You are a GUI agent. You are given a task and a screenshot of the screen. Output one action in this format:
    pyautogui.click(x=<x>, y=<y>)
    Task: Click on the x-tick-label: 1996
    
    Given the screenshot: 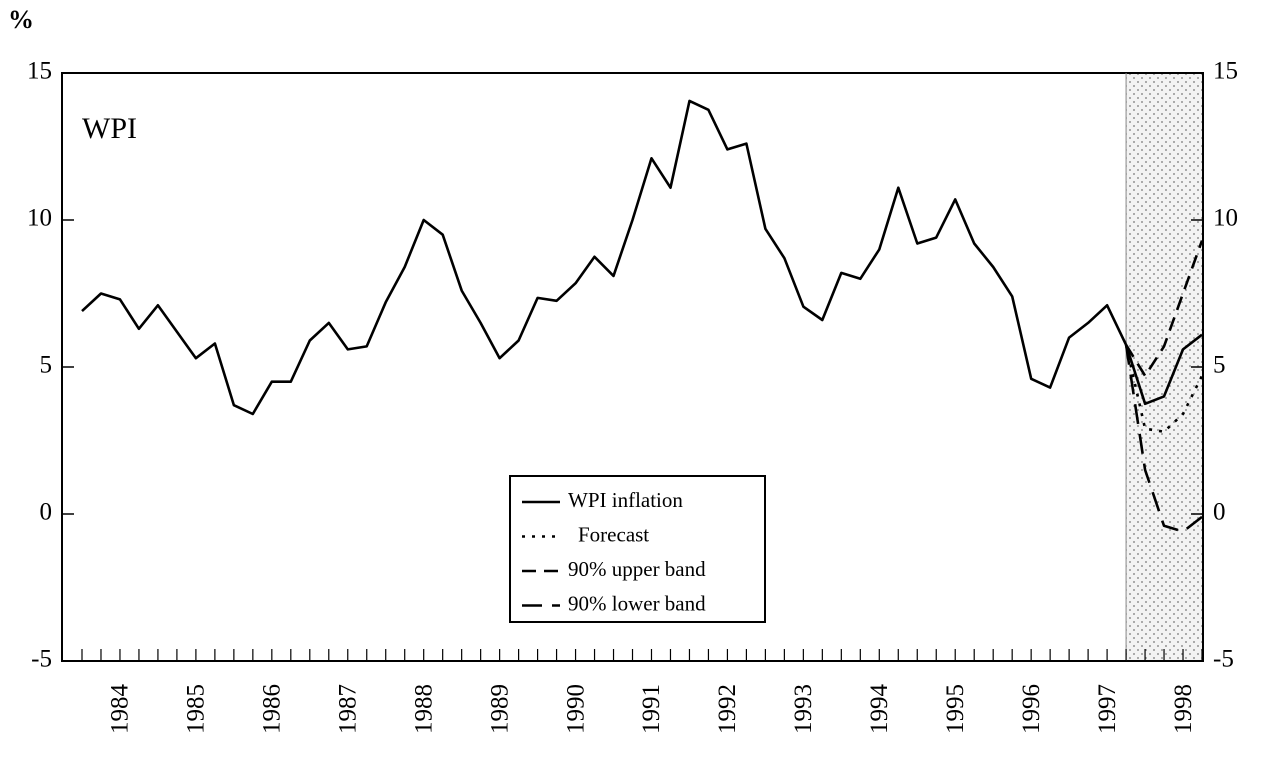 What is the action you would take?
    pyautogui.click(x=1031, y=709)
    